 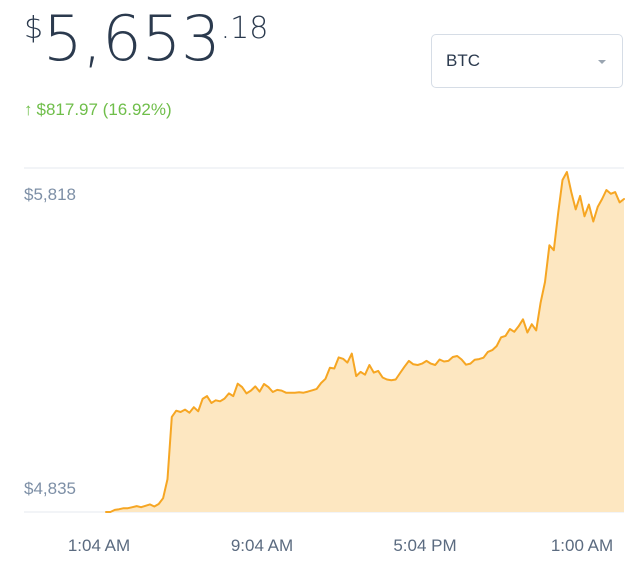 What do you see at coordinates (262, 545) in the screenshot?
I see `x-tick-label: 9:04 AM` at bounding box center [262, 545].